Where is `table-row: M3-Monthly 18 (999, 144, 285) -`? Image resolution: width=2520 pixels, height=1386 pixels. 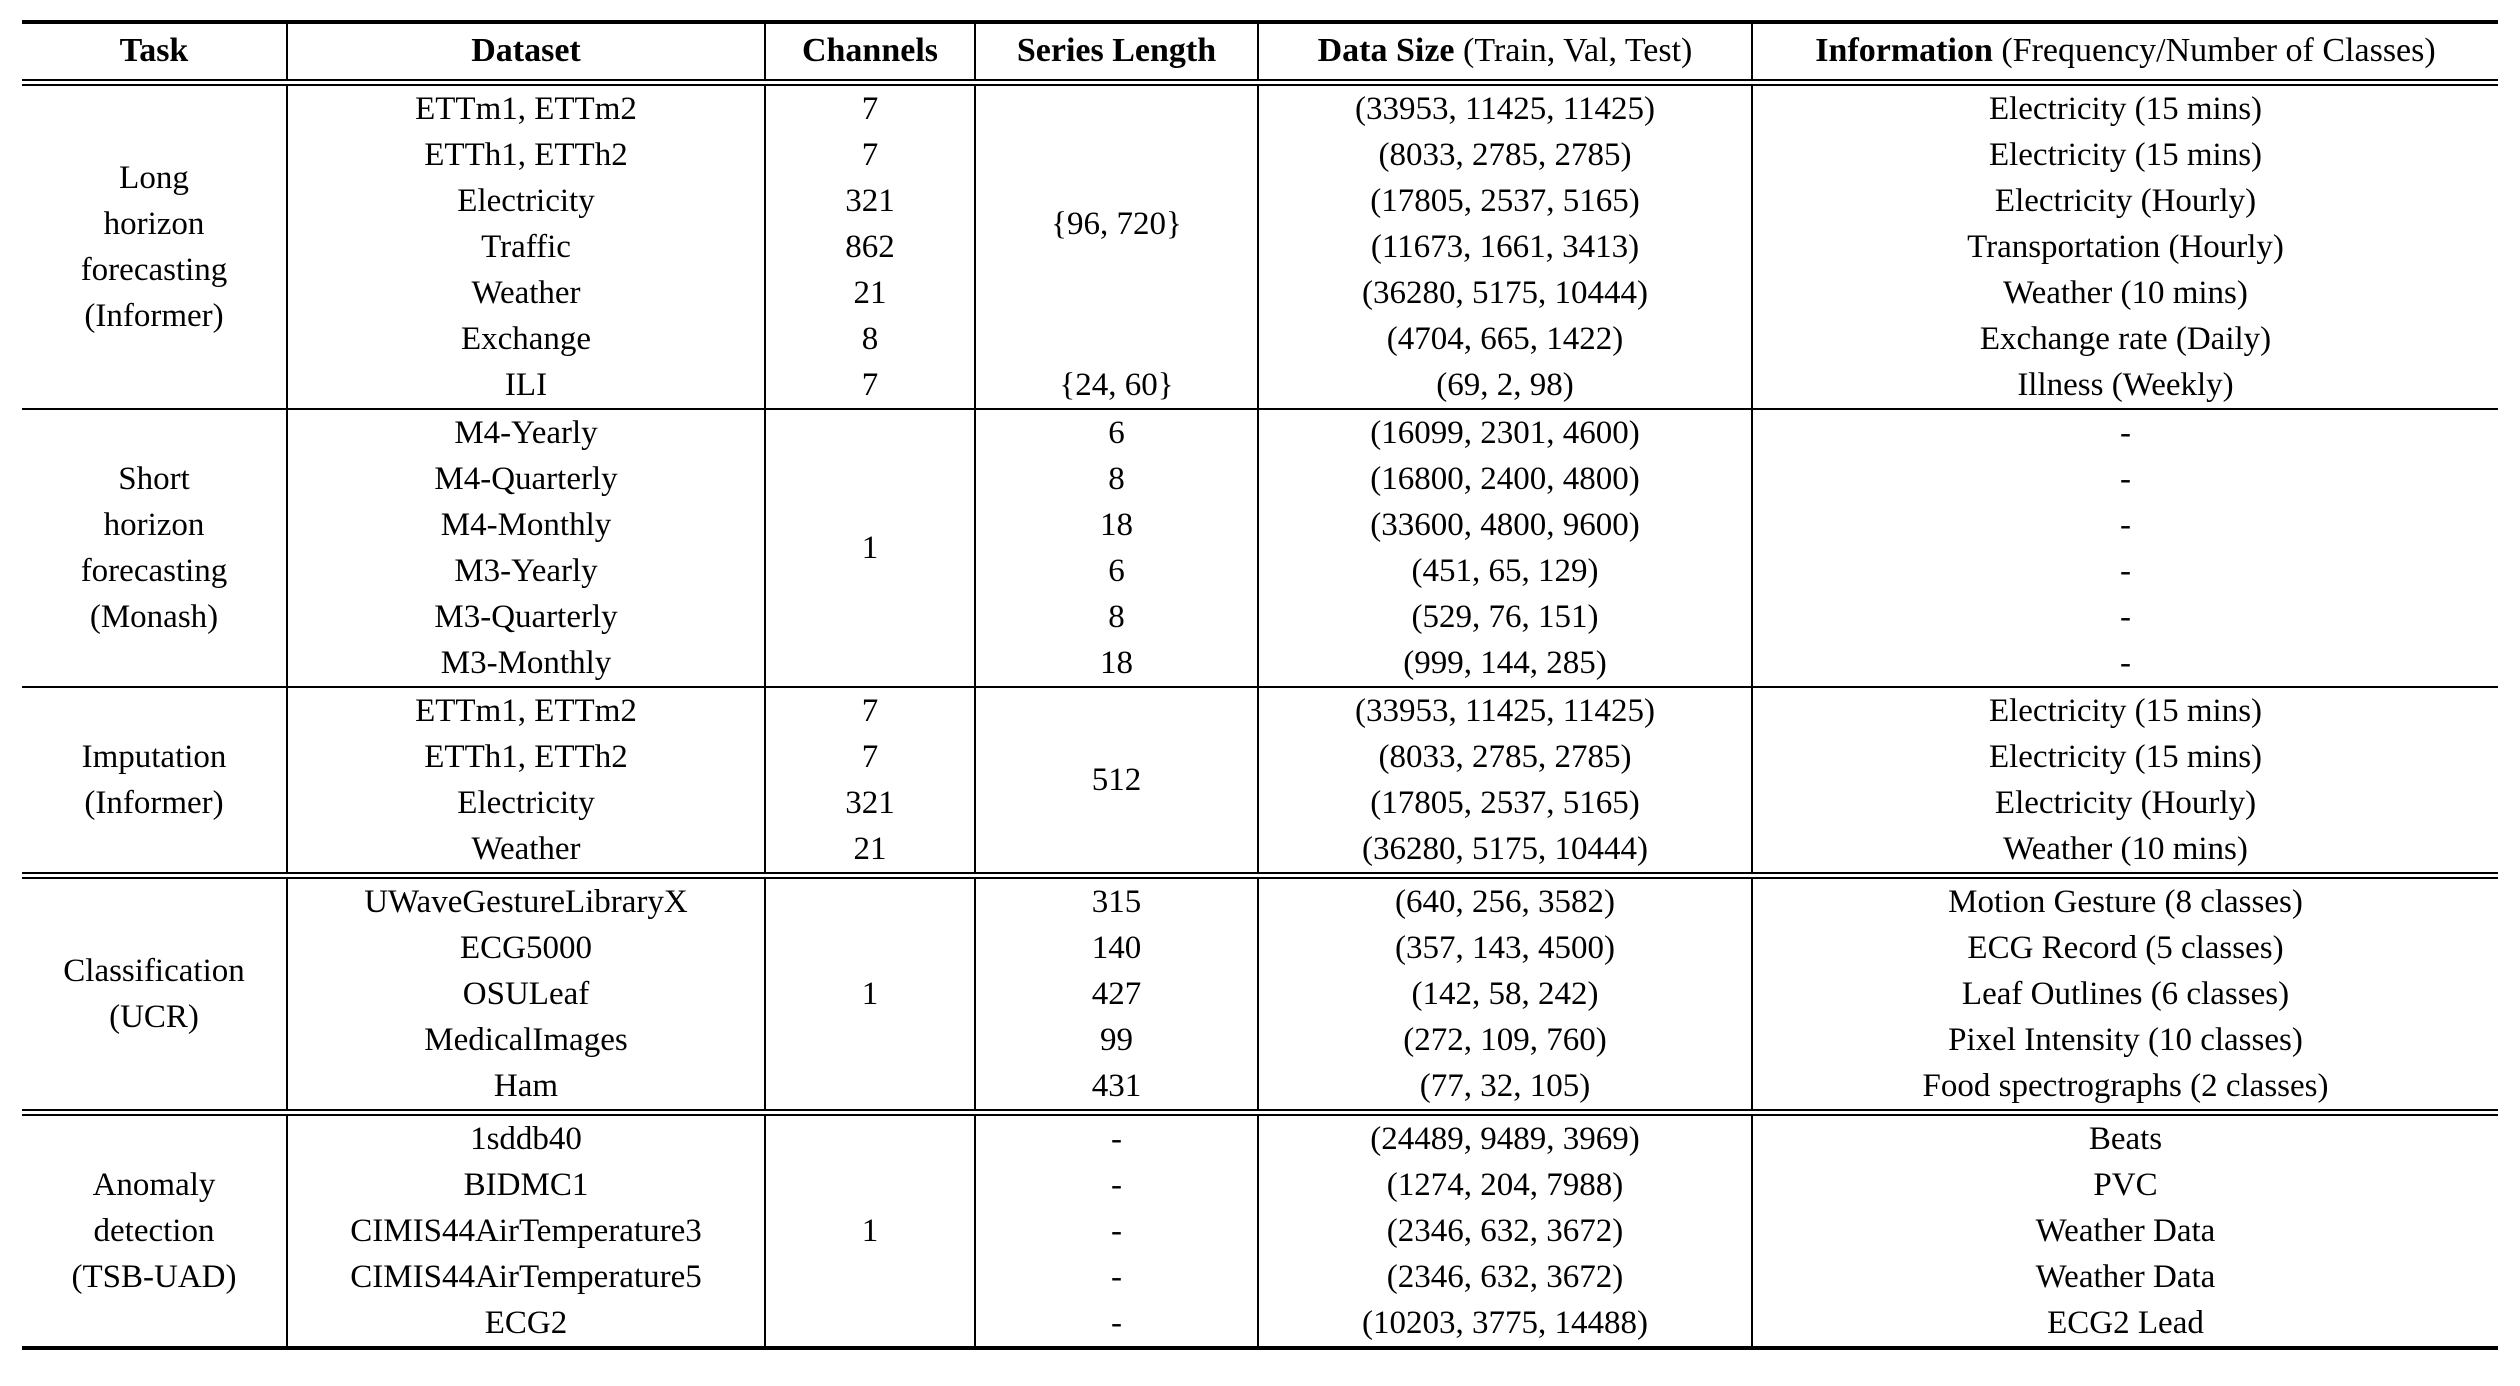 table-row: M3-Monthly 18 (999, 144, 285) - is located at coordinates (1260, 663).